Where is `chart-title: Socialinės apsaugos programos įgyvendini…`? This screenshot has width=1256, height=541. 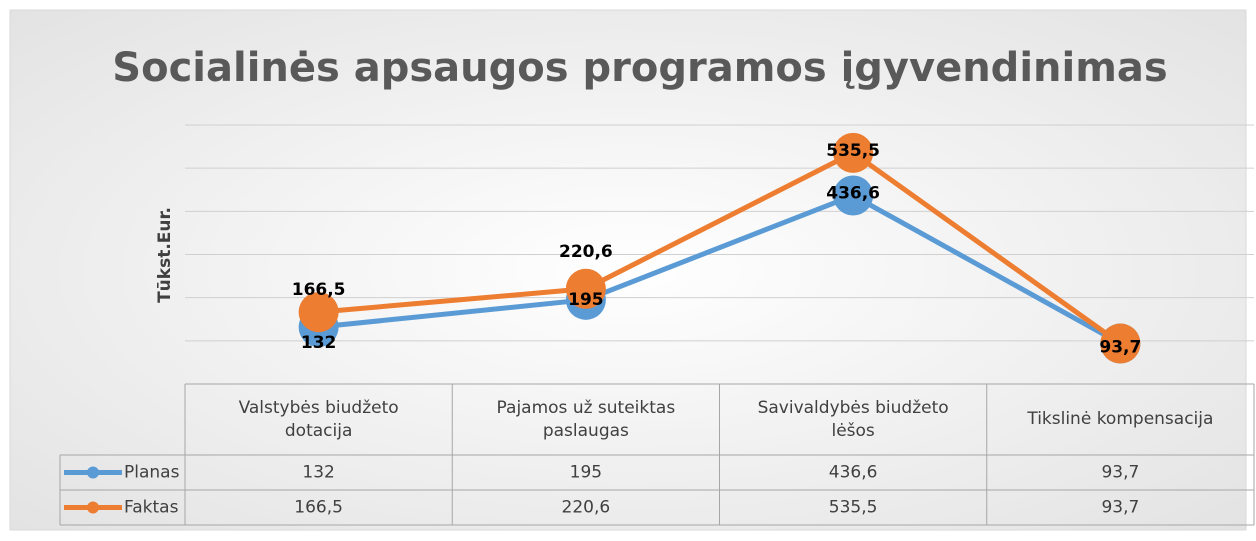
chart-title: Socialinės apsaugos programos įgyvendini… is located at coordinates (639, 68).